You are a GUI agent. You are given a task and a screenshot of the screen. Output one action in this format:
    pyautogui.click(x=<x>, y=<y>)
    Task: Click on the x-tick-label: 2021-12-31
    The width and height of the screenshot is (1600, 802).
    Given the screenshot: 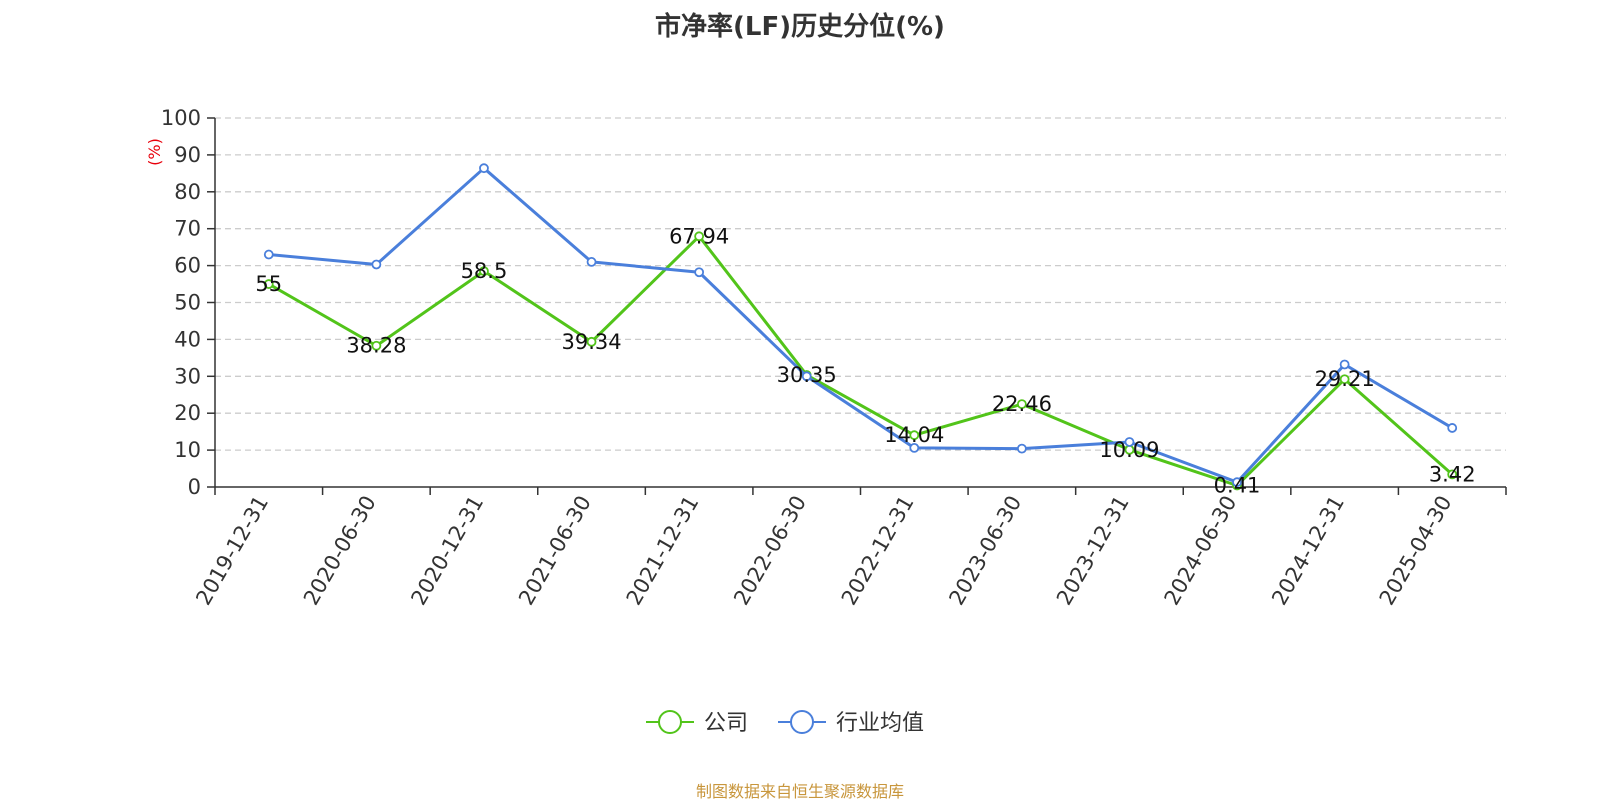 What is the action you would take?
    pyautogui.click(x=663, y=551)
    